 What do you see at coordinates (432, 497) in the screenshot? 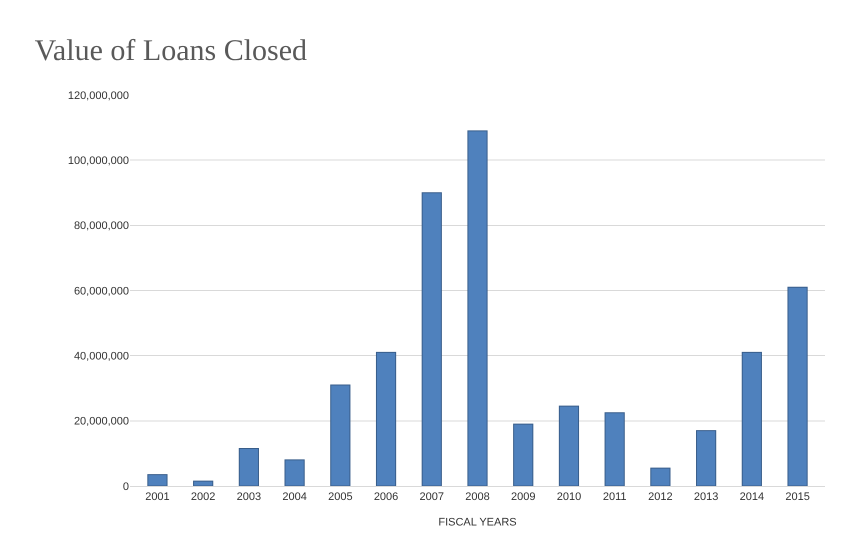
I see `x-tick-label: 2007` at bounding box center [432, 497].